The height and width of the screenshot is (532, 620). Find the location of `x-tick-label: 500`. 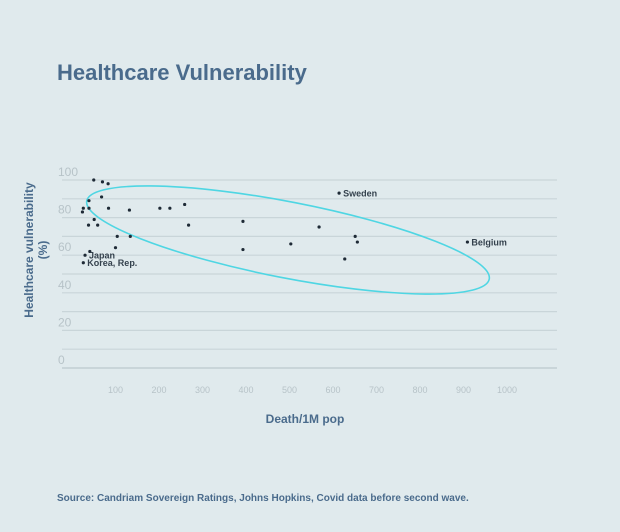

x-tick-label: 500 is located at coordinates (289, 390).